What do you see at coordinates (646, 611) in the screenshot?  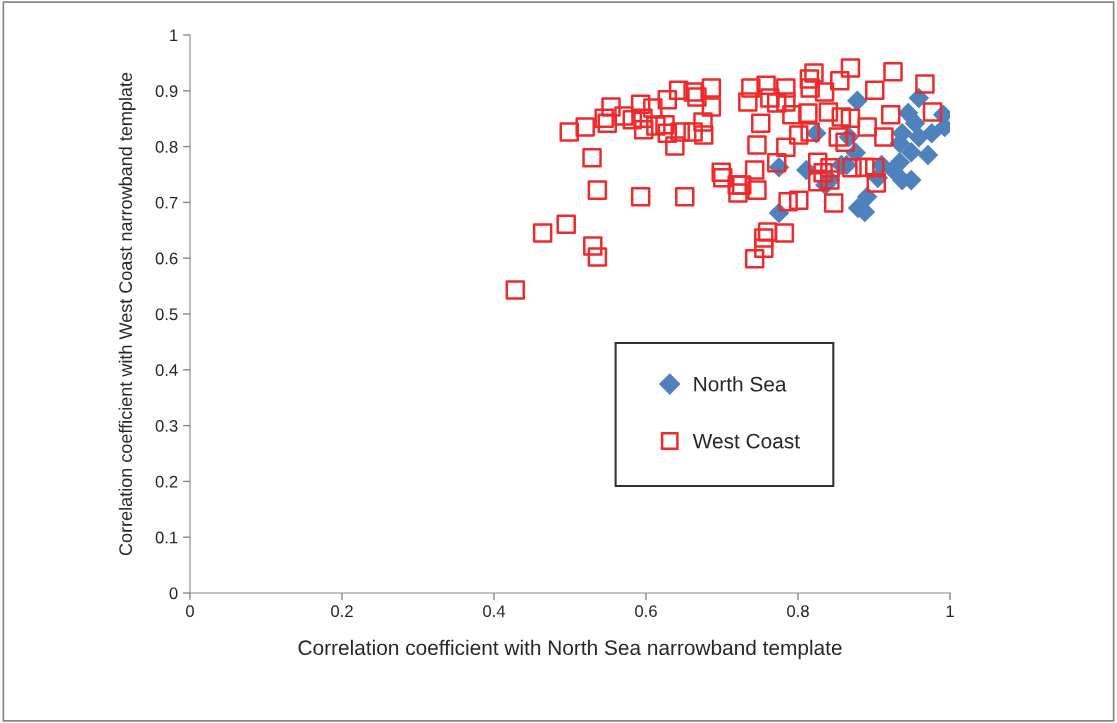 I see `x-tick-label: 0.6` at bounding box center [646, 611].